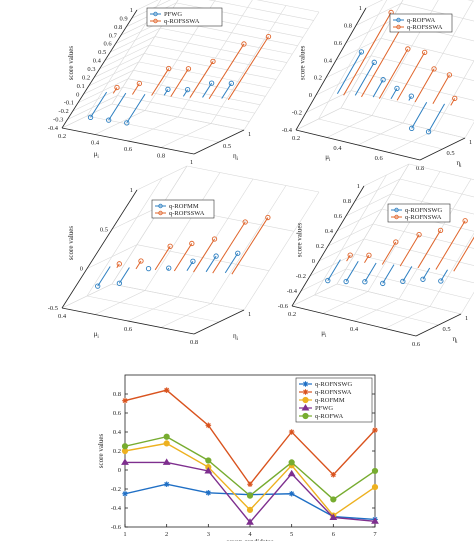 The height and width of the screenshot is (541, 474). Describe the element at coordinates (91, 69) in the screenshot. I see `z-tick-label: 0.3` at that location.